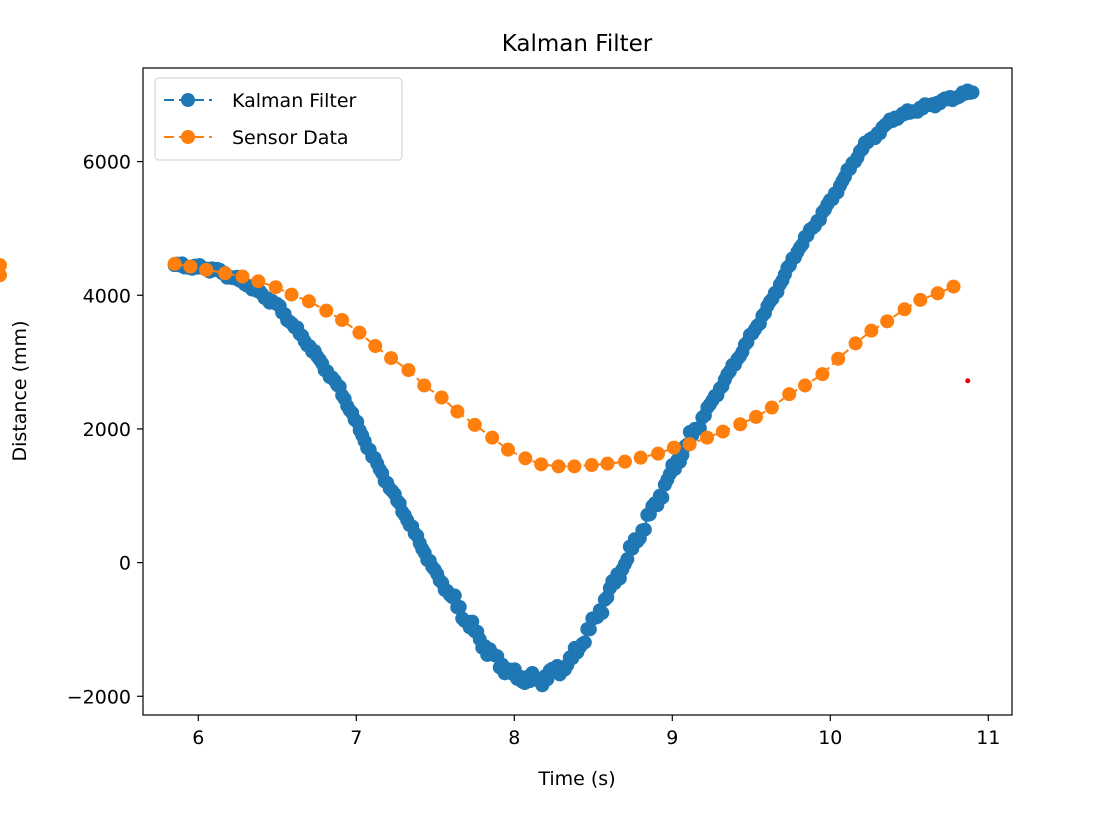 The image size is (1118, 813). I want to click on stray-red-dot, so click(967, 380).